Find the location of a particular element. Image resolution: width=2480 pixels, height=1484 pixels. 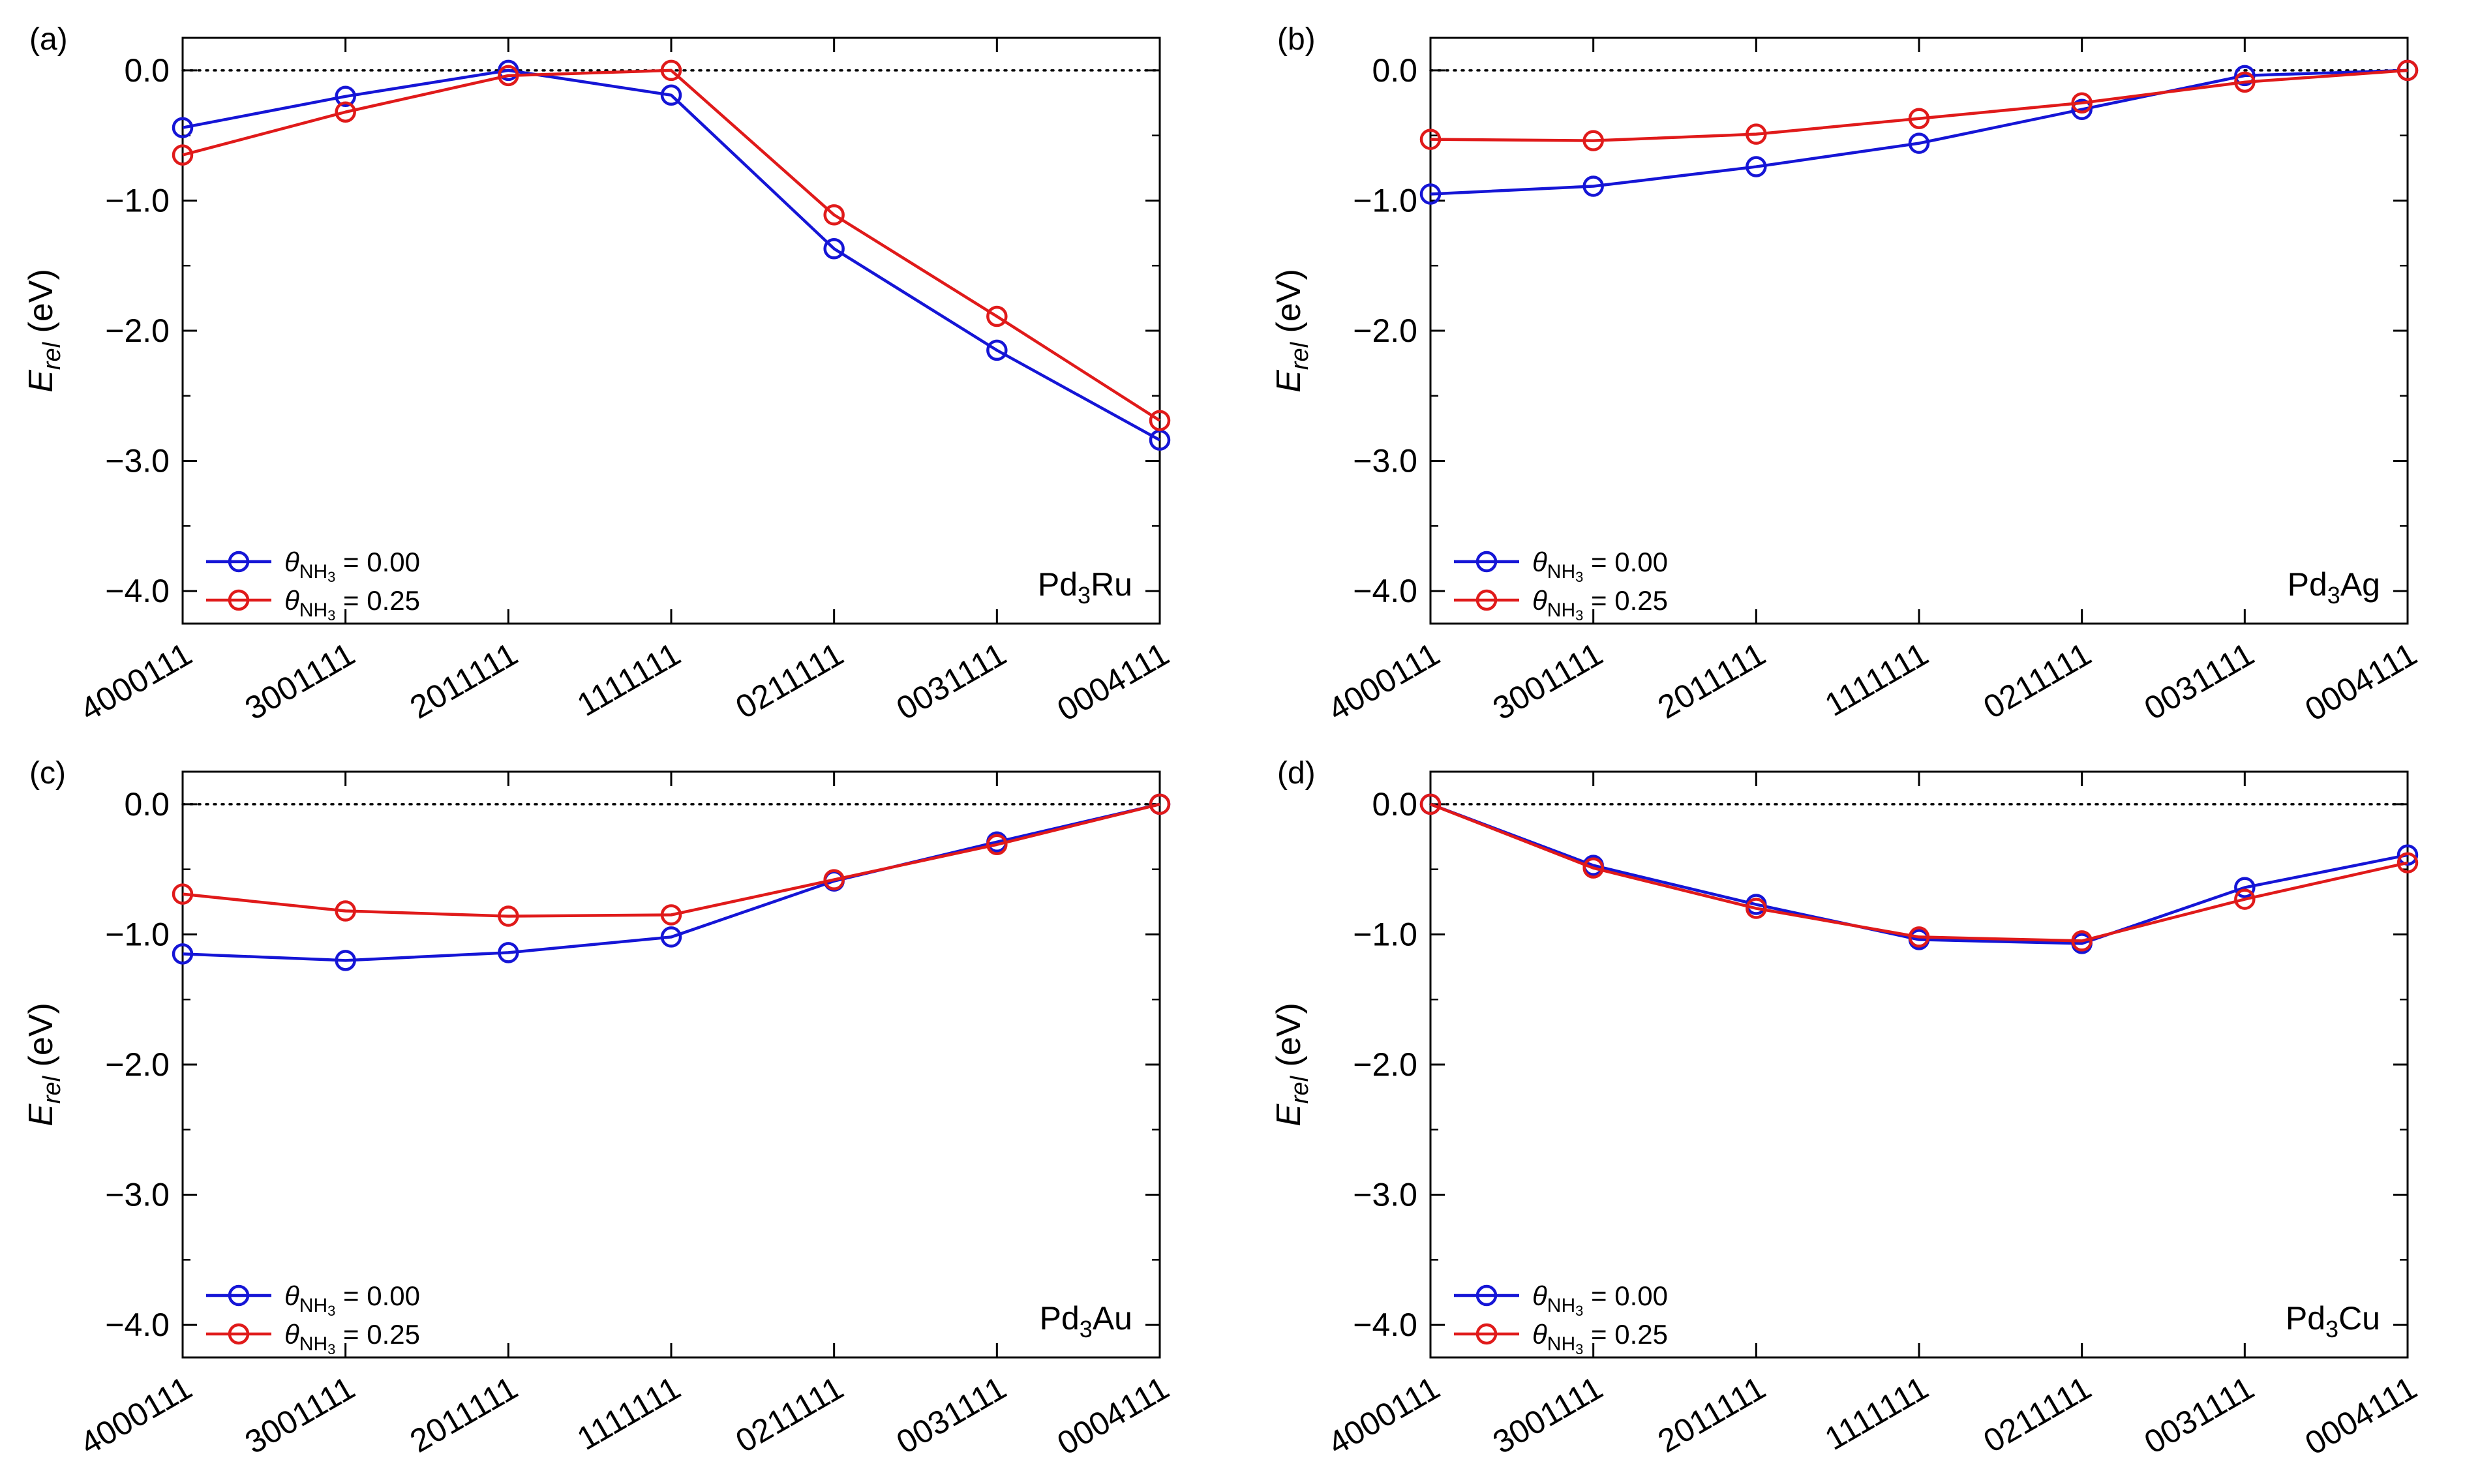

y-tick-label: −2.0 is located at coordinates (137, 330).